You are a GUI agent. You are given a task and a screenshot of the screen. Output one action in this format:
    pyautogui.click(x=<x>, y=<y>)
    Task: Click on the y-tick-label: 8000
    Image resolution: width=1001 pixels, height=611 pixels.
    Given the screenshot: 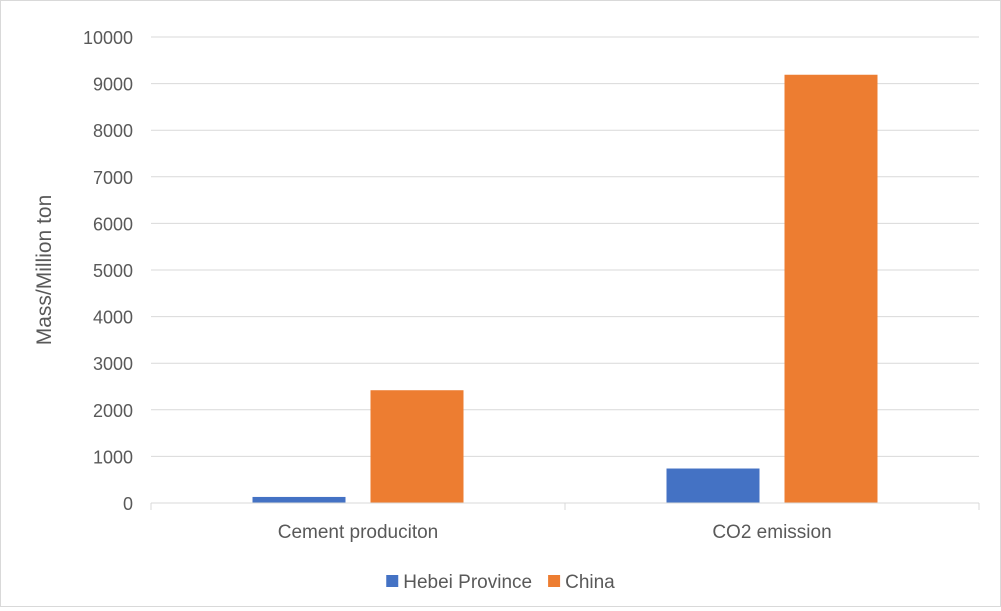 What is the action you would take?
    pyautogui.click(x=113, y=131)
    